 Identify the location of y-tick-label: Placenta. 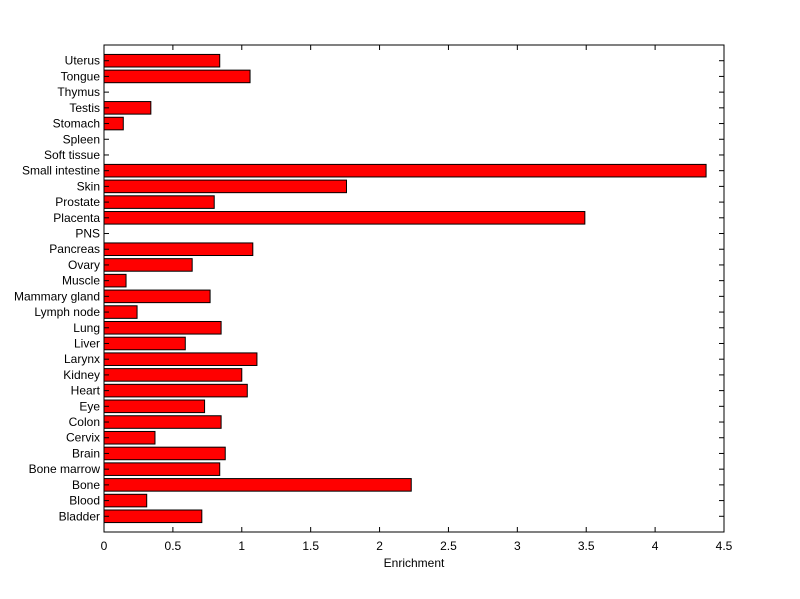
(76, 218).